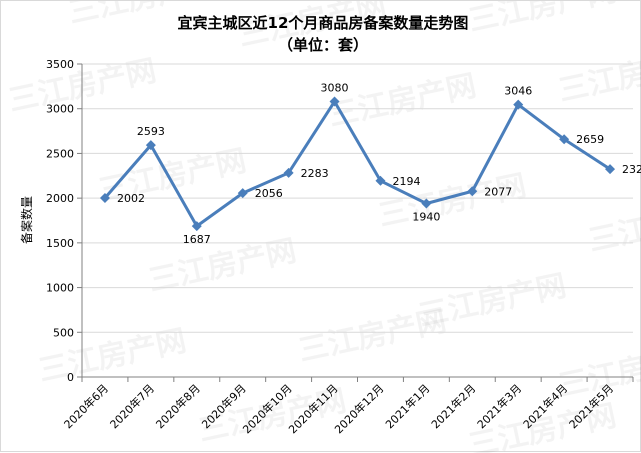 The image size is (641, 453). Describe the element at coordinates (269, 193) in the screenshot. I see `data-label: 2056` at that location.